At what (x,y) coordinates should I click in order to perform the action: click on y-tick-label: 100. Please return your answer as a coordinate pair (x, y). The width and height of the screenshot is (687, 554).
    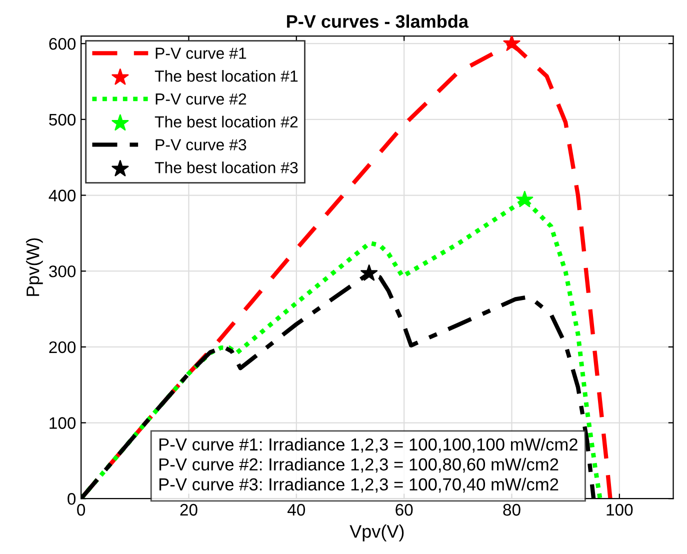
    Looking at the image, I should click on (63, 423).